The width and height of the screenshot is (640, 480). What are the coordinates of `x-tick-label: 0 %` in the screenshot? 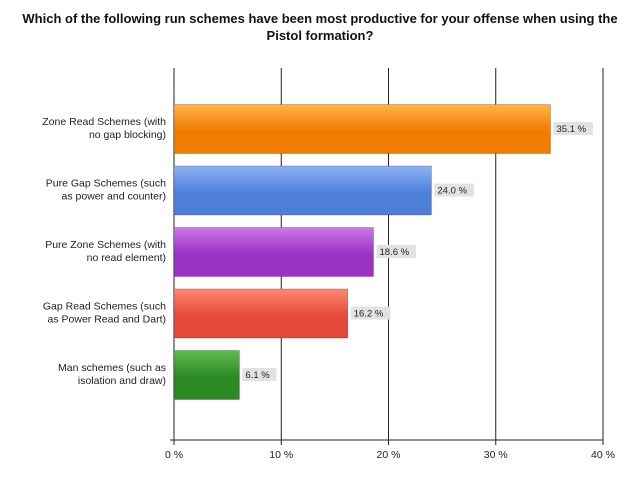 It's located at (174, 455).